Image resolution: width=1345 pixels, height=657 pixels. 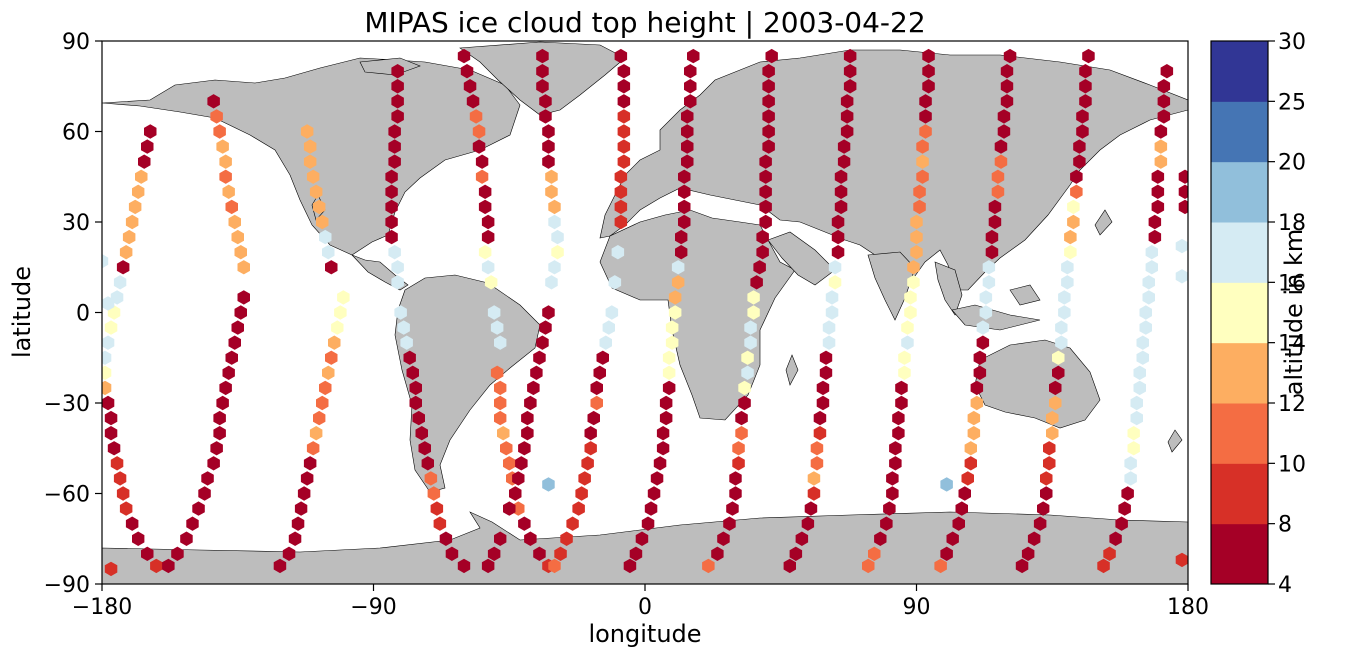 I want to click on colorbar-tick-label: 18, so click(x=1292, y=223).